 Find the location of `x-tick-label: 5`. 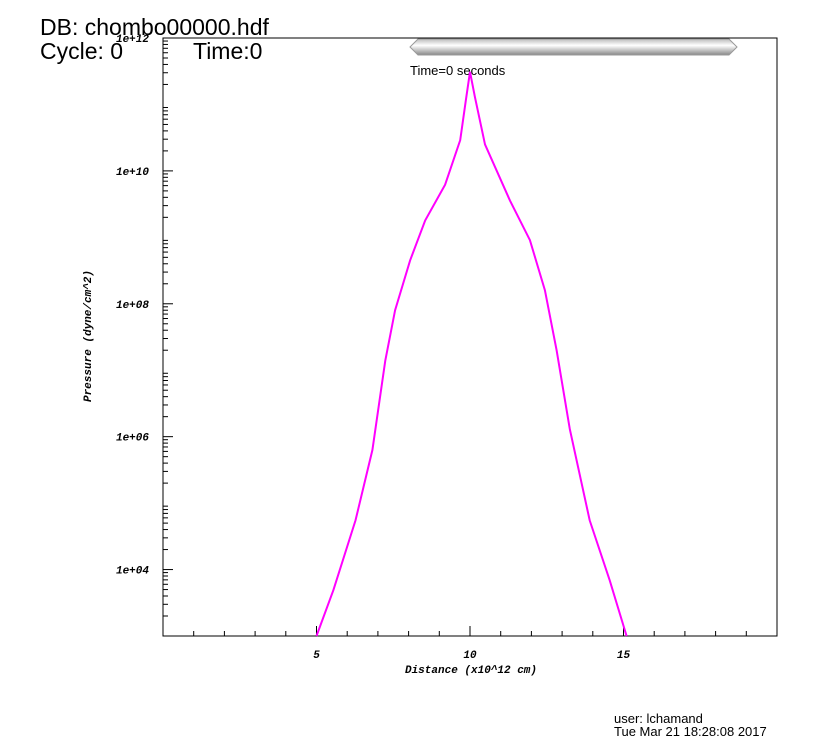

x-tick-label: 5 is located at coordinates (316, 656).